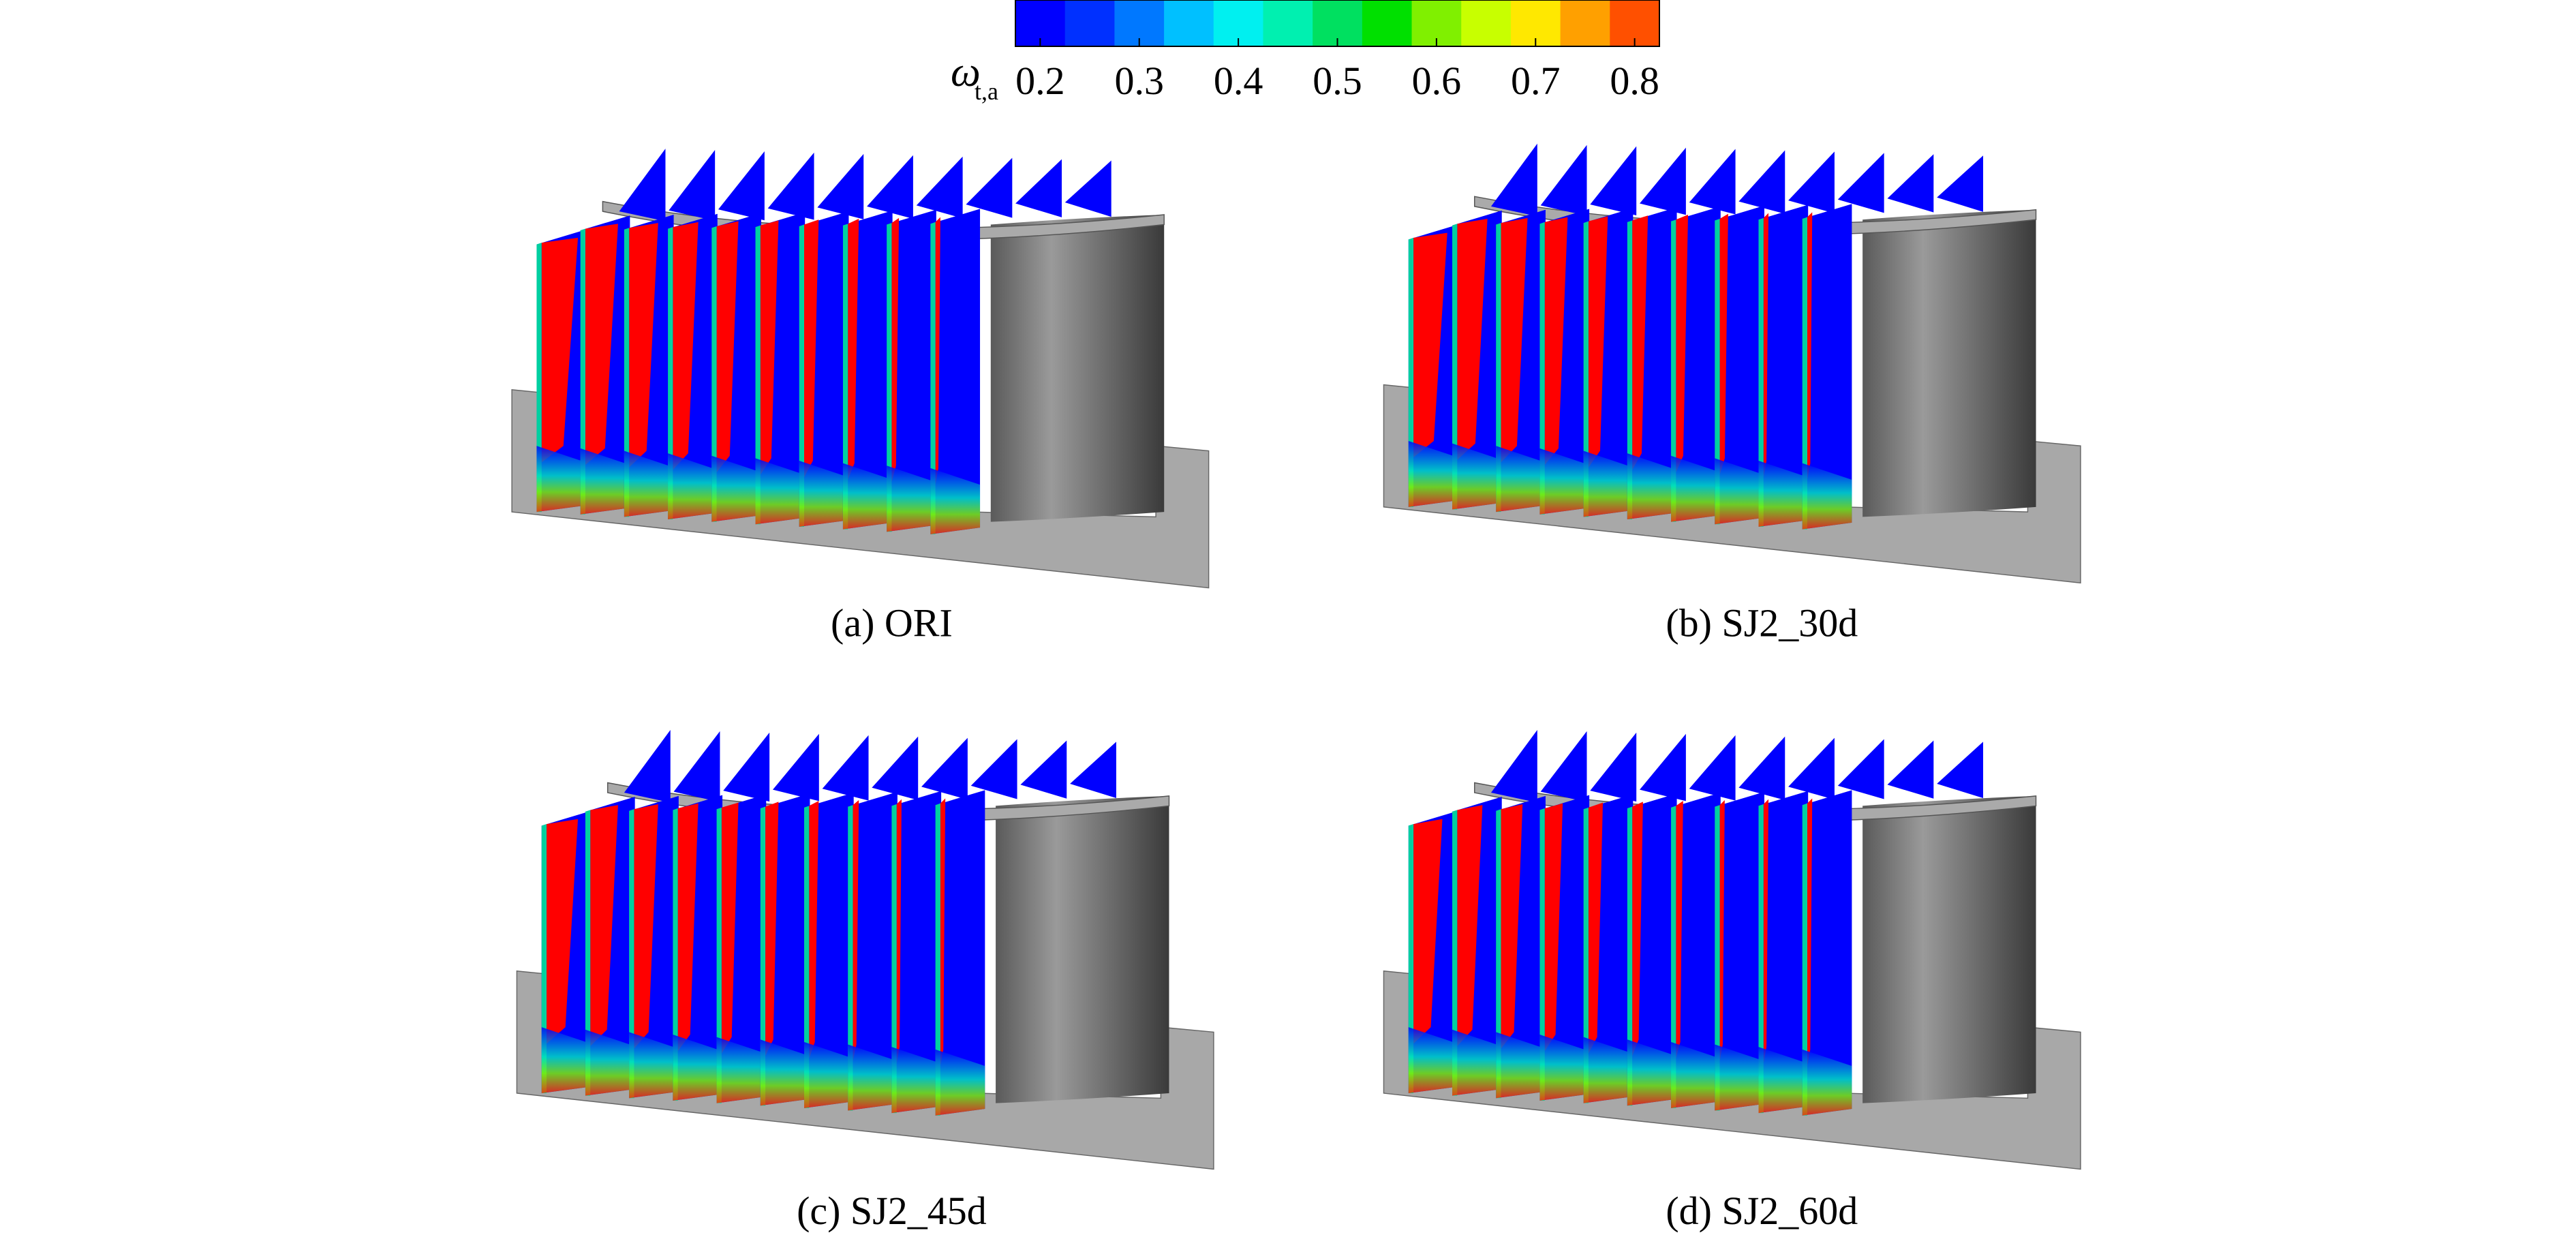 The width and height of the screenshot is (2576, 1237). Describe the element at coordinates (1337, 81) in the screenshot. I see `colorbar-tick-label: 0.5` at that location.